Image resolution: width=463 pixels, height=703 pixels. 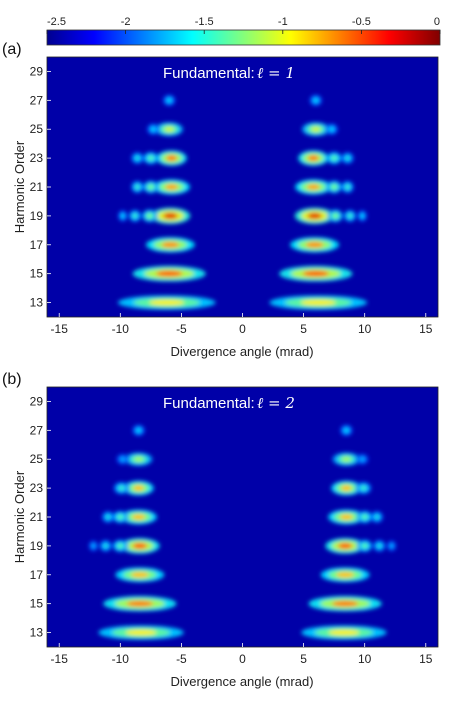 What do you see at coordinates (426, 329) in the screenshot?
I see `x-tick-label: 15` at bounding box center [426, 329].